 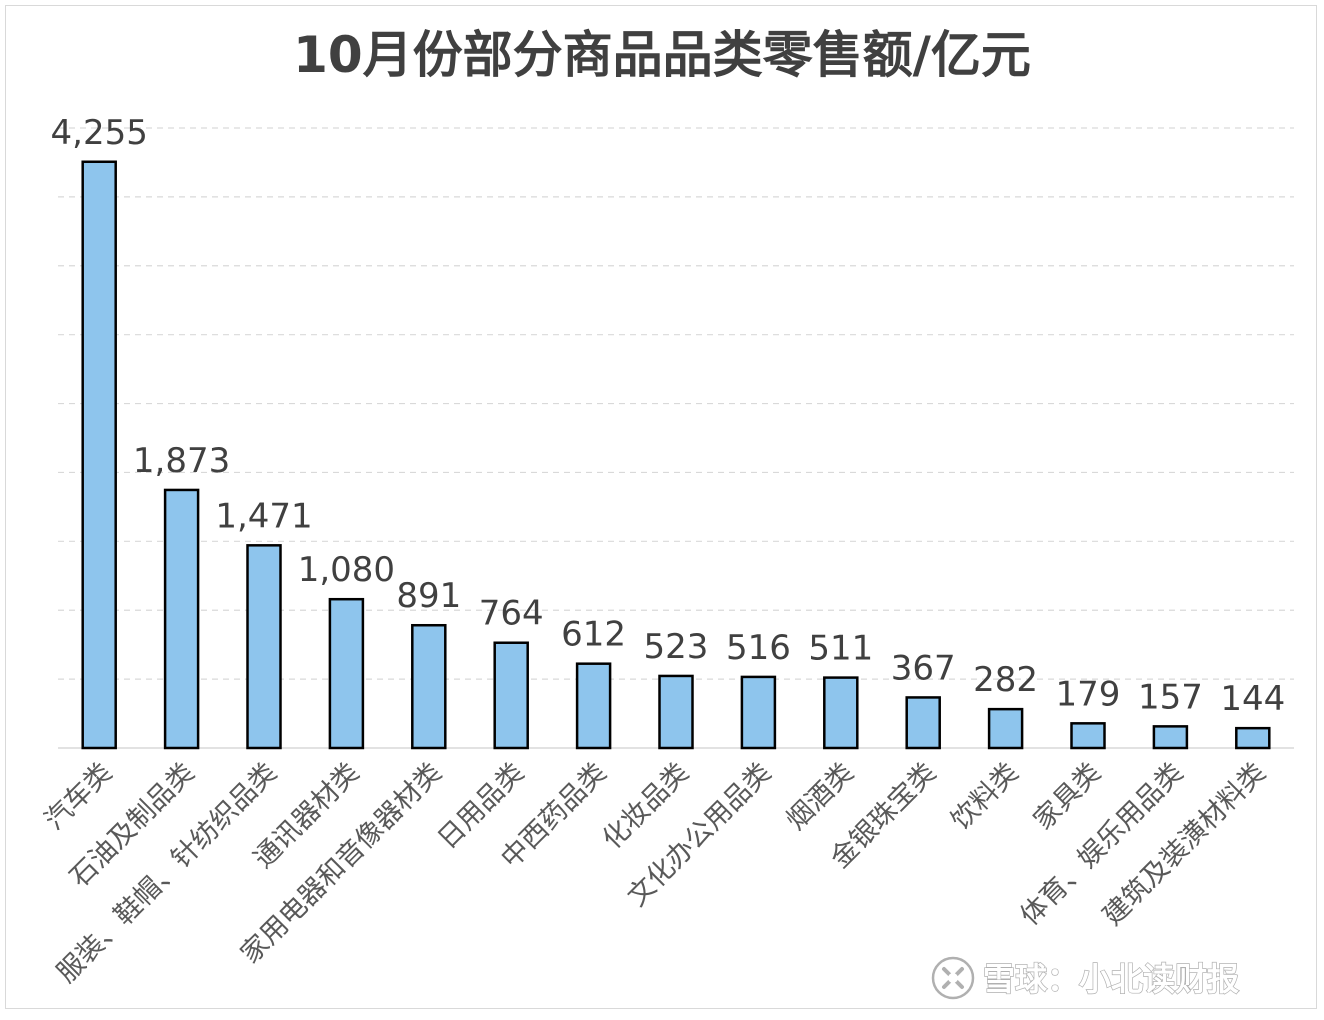 What do you see at coordinates (676, 647) in the screenshot?
I see `data-label: 523` at bounding box center [676, 647].